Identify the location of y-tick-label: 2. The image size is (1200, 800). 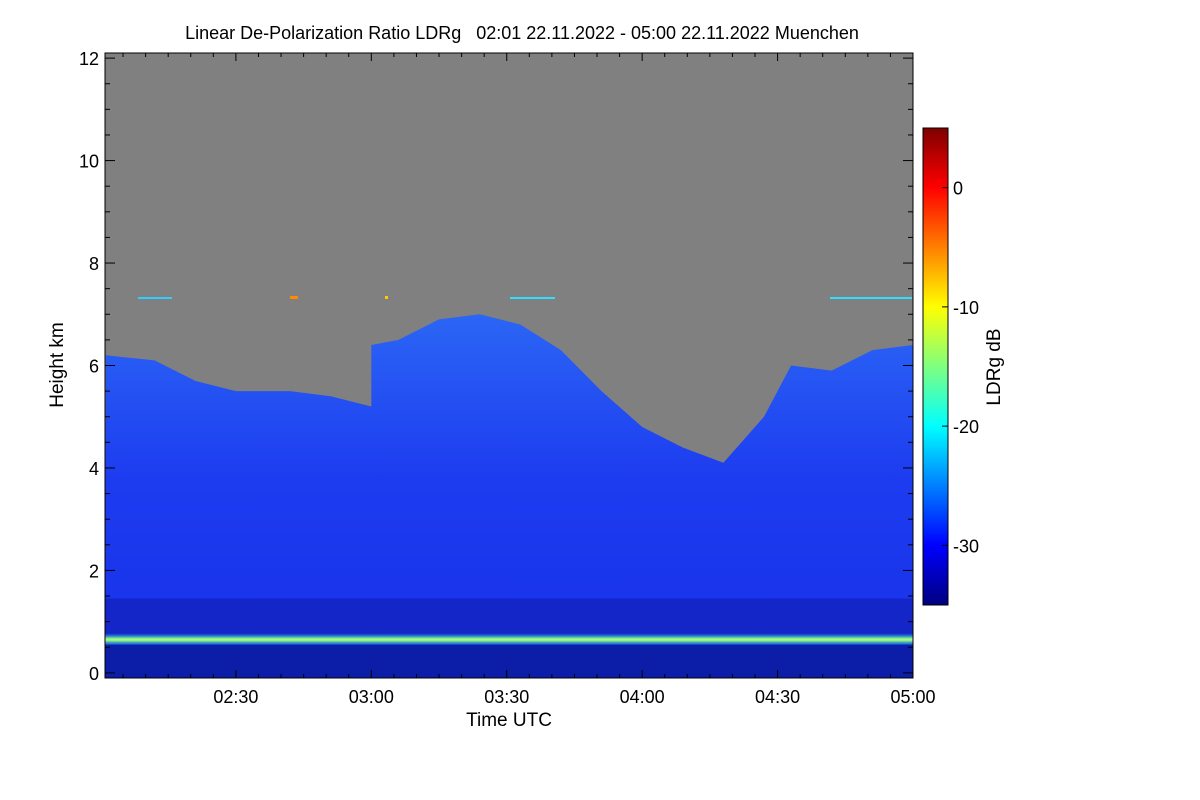
(94, 571).